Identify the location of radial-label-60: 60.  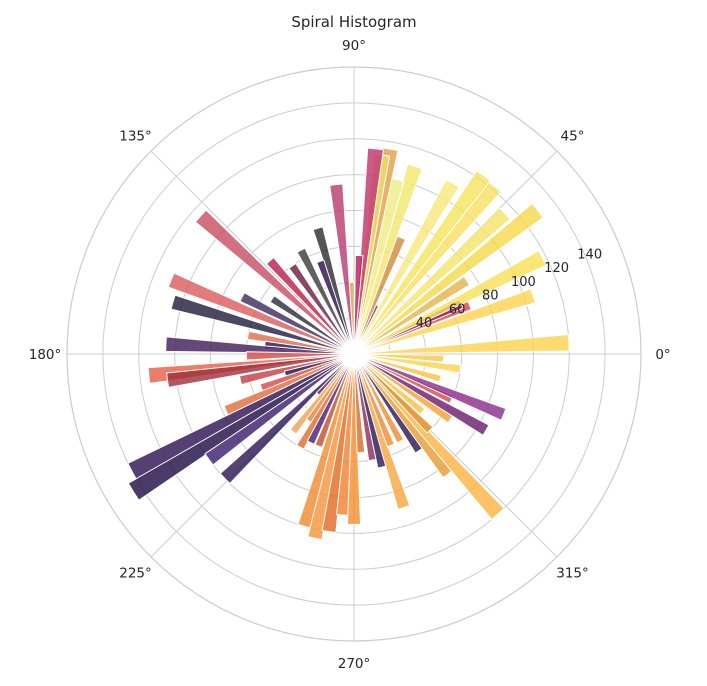
(457, 309).